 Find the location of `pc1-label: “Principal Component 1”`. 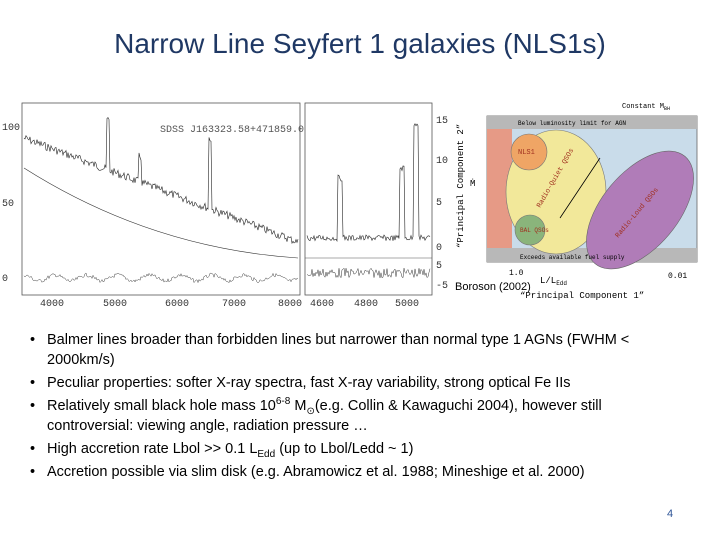

pc1-label: “Principal Component 1” is located at coordinates (582, 296).